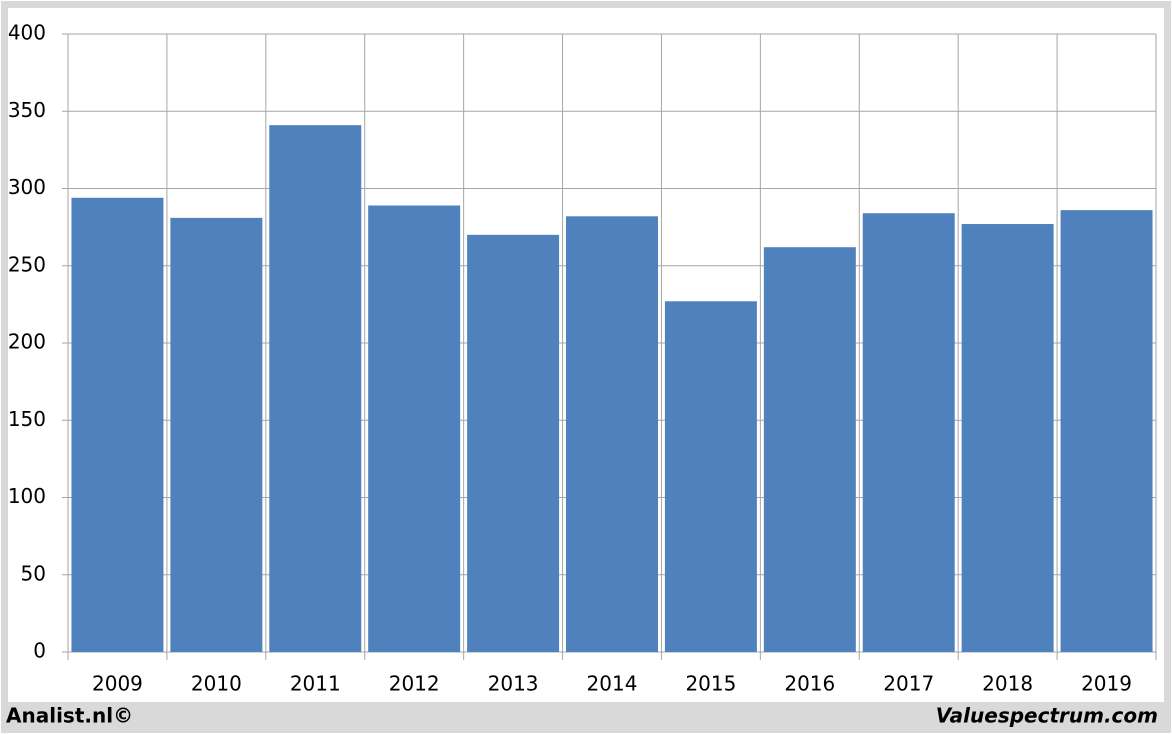 The height and width of the screenshot is (734, 1172). What do you see at coordinates (27, 187) in the screenshot?
I see `y-tick-label: 300` at bounding box center [27, 187].